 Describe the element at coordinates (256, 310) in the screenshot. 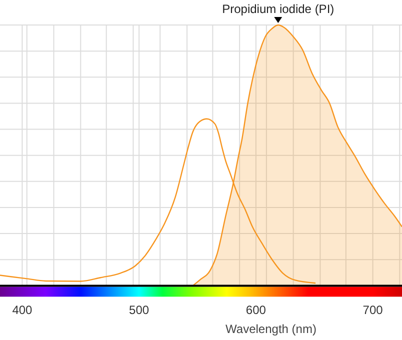

I see `x-tick-label: 600` at that location.